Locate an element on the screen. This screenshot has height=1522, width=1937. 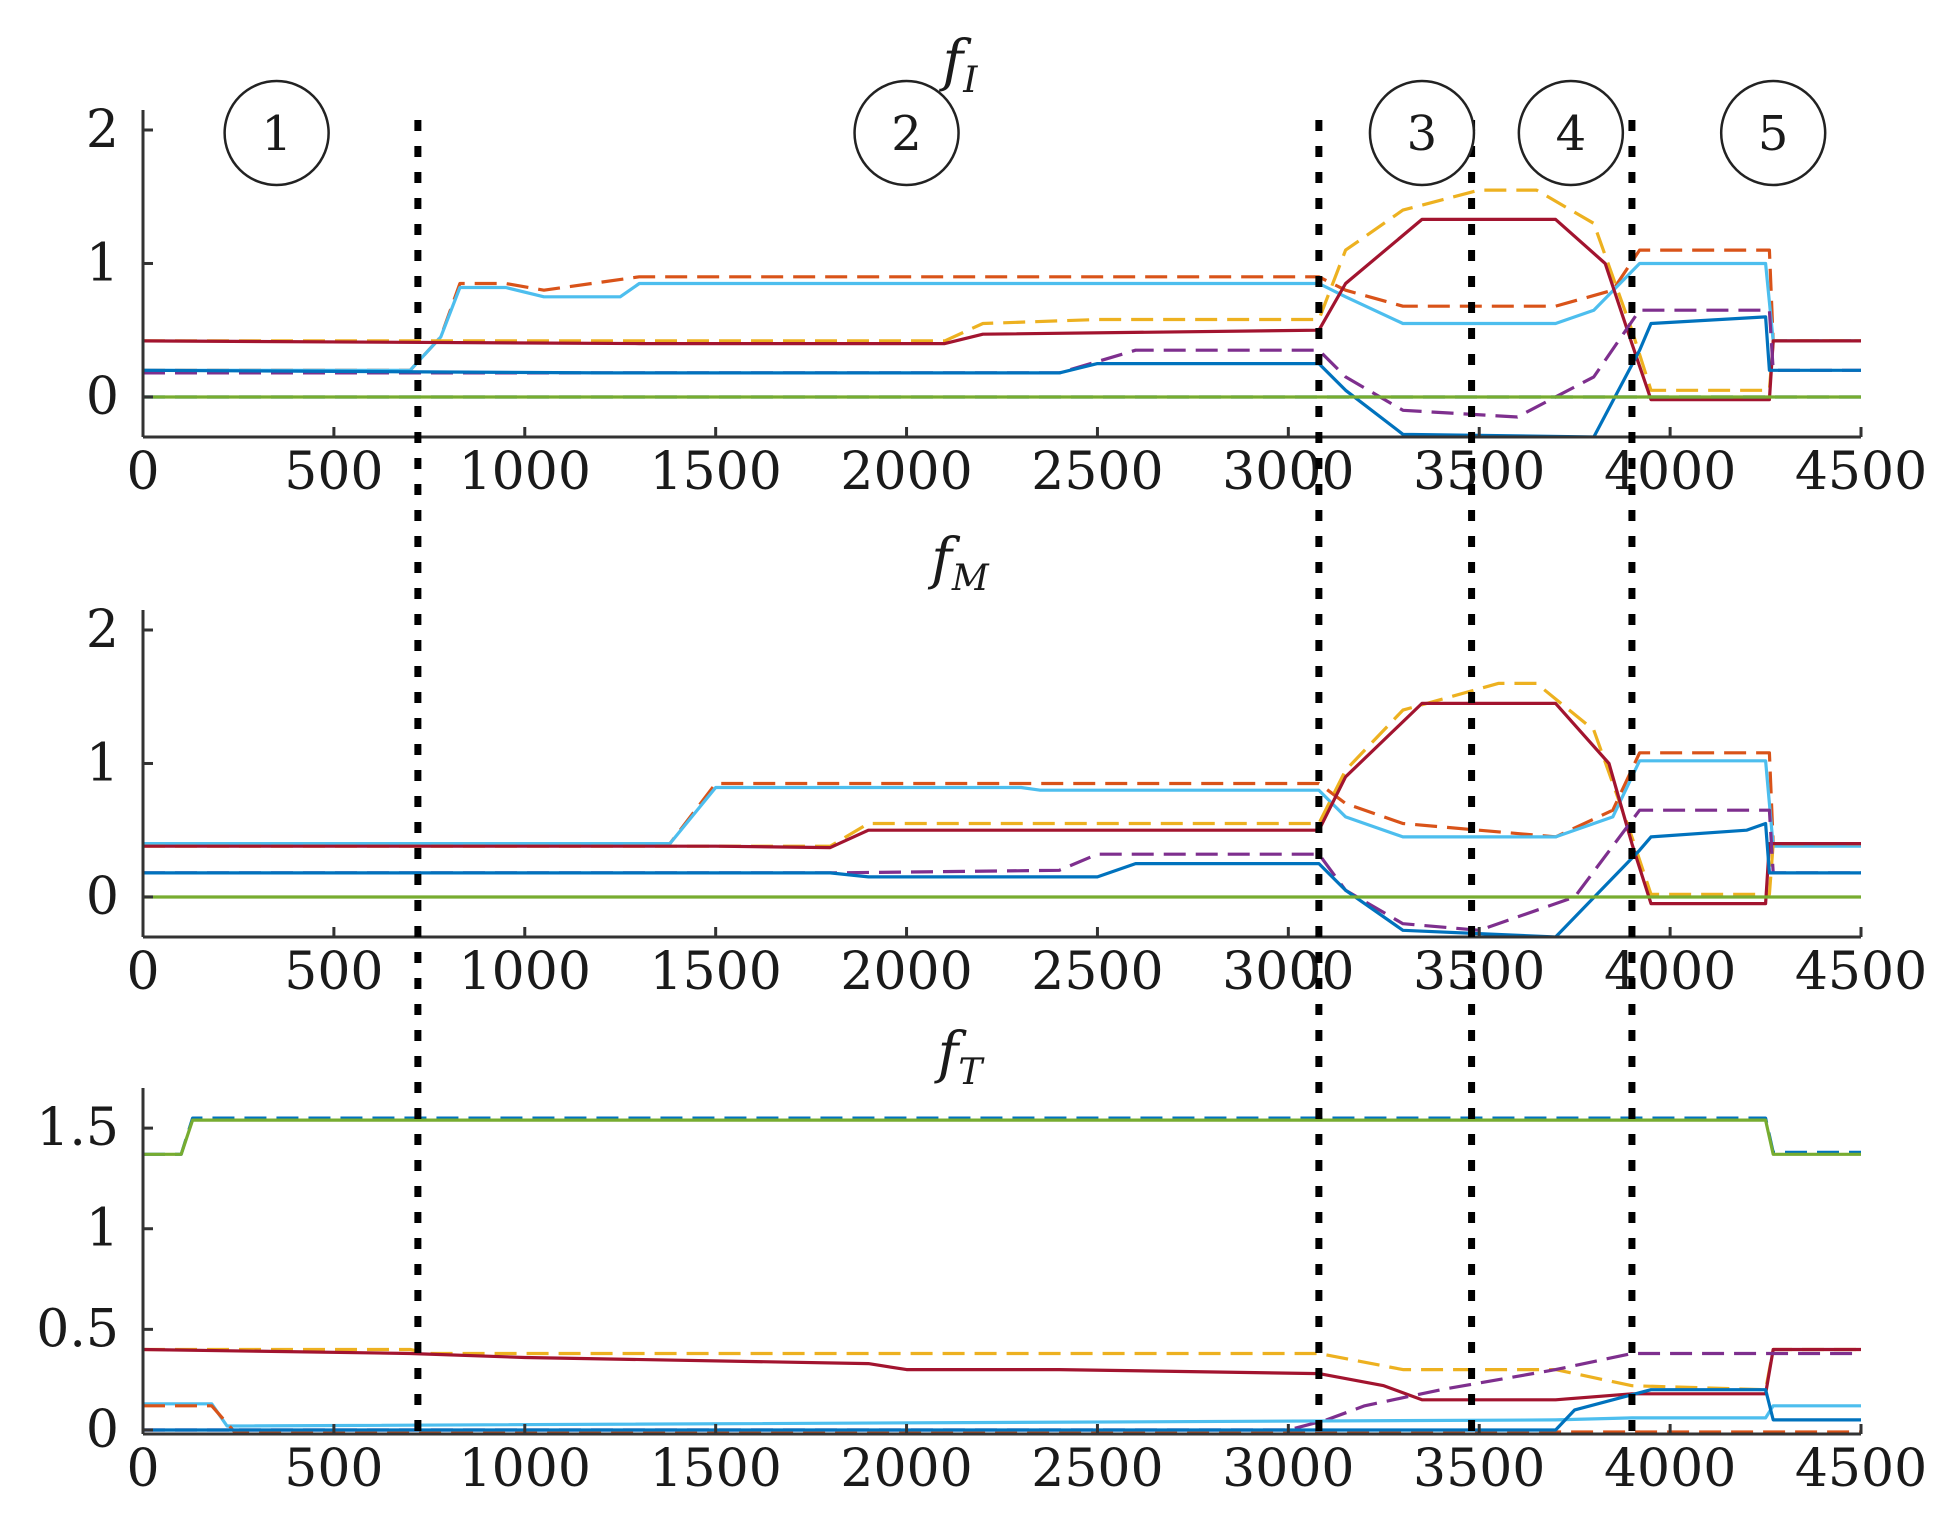
panel-f-t-x-tick-label: 4000 is located at coordinates (1670, 1469).